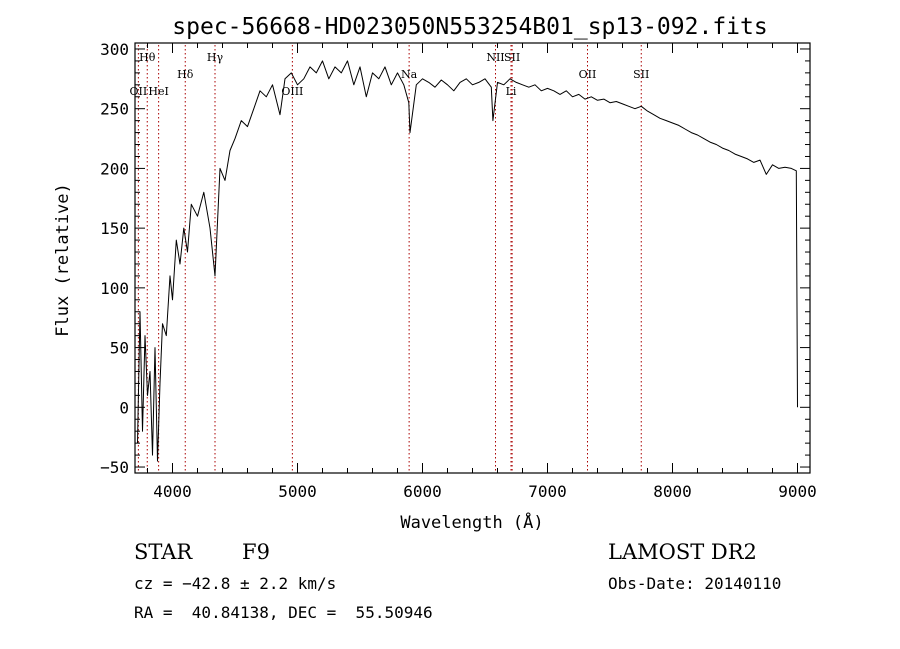 Image resolution: width=900 pixels, height=649 pixels. I want to click on x-tick-label: 6000, so click(422, 491).